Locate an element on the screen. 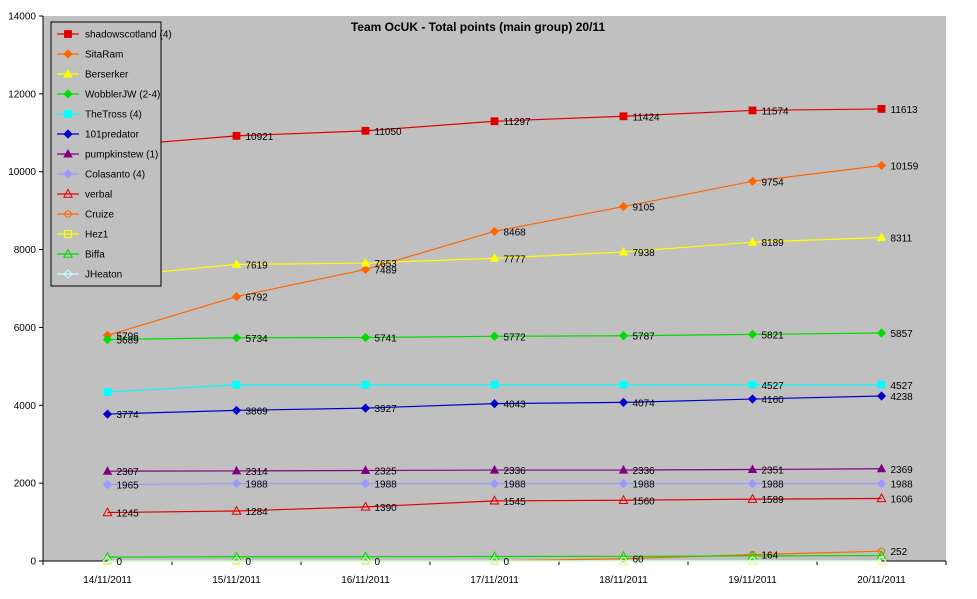  data-label: 8311 is located at coordinates (902, 238).